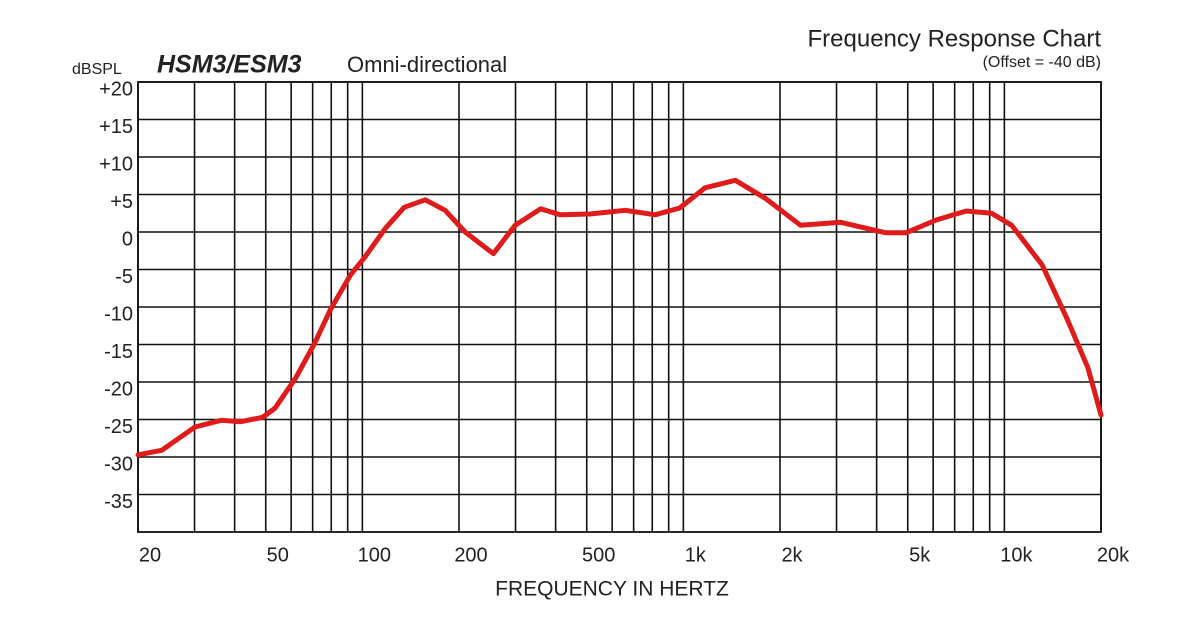 The width and height of the screenshot is (1200, 628). What do you see at coordinates (116, 89) in the screenshot?
I see `y-tick-label: +20` at bounding box center [116, 89].